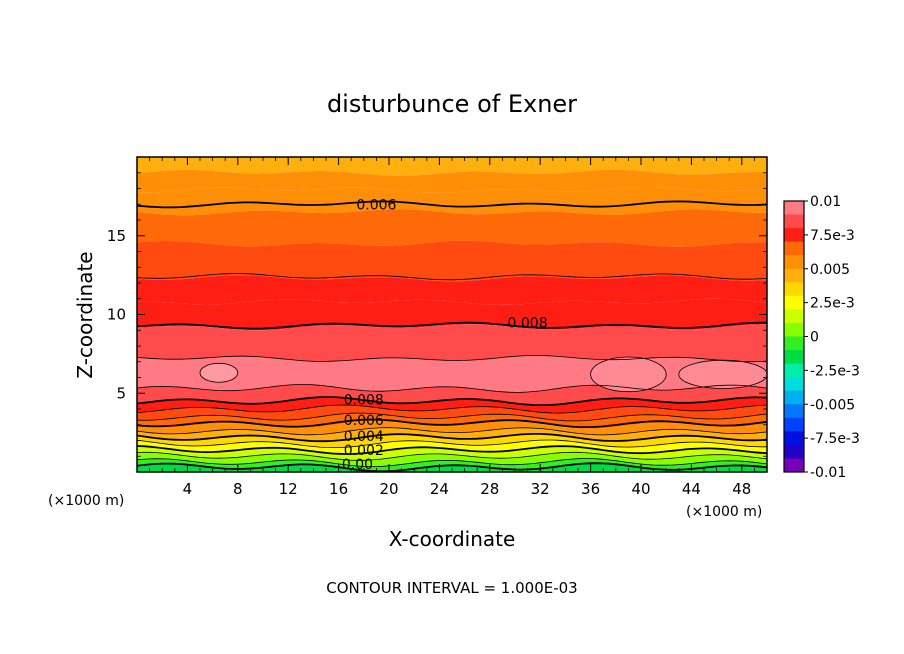 The image size is (904, 654). What do you see at coordinates (590, 489) in the screenshot?
I see `x-tick-label-8: 36` at bounding box center [590, 489].